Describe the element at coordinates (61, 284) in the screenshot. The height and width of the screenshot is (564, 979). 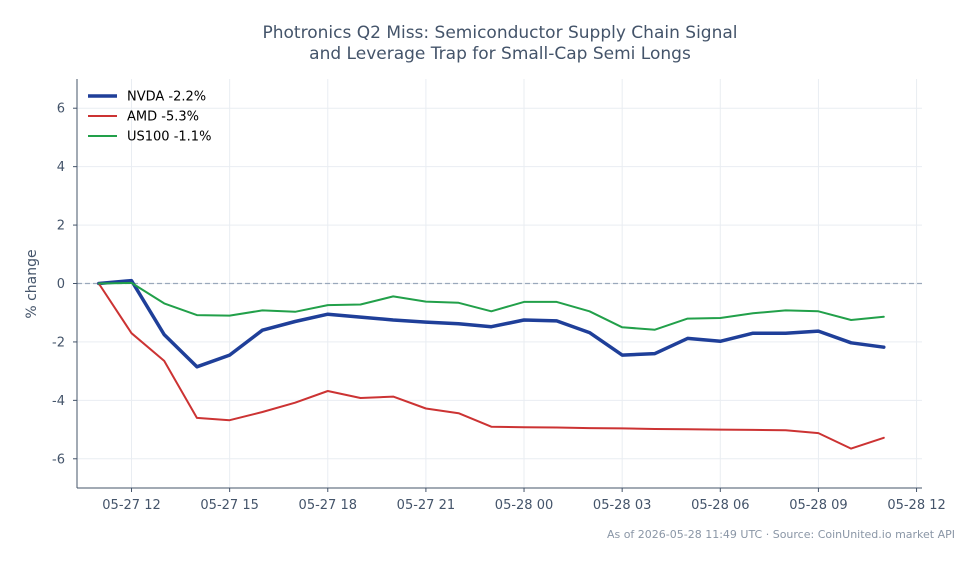
I see `y-tick-label: 0` at that location.